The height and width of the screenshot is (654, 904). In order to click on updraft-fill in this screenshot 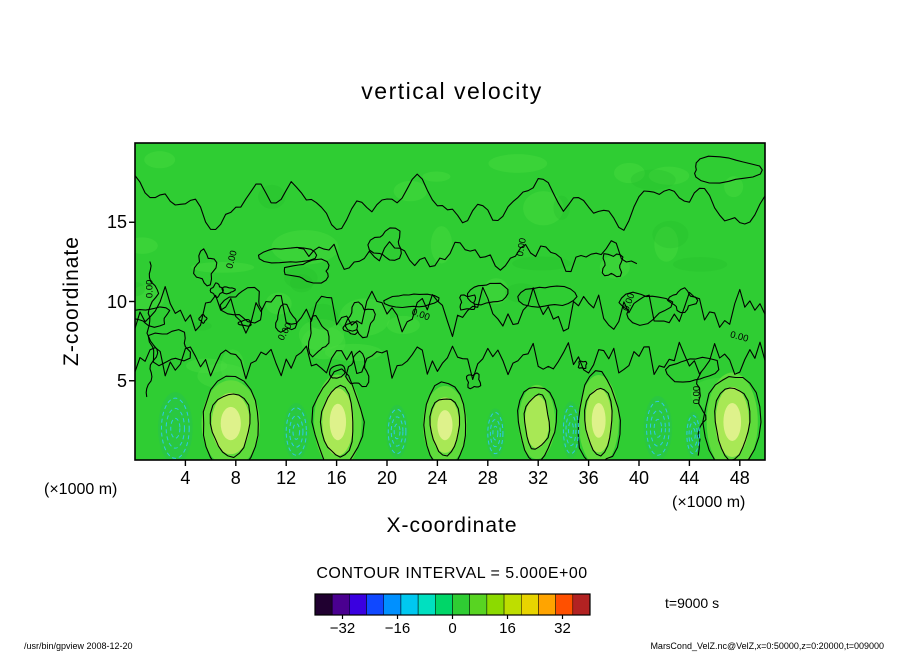, I will do `click(536, 422)`.